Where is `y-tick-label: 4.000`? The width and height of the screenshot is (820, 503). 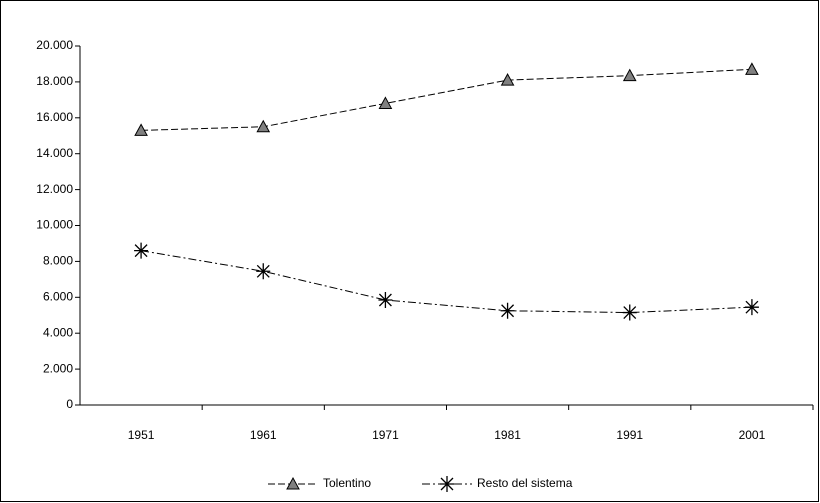 y-tick-label: 4.000 is located at coordinates (58, 332).